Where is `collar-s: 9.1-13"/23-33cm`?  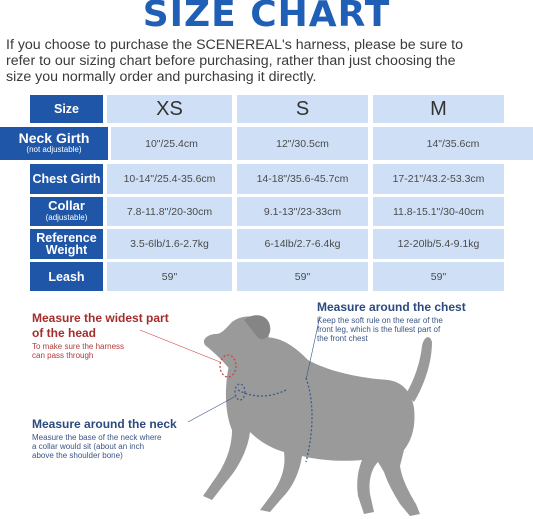
collar-s: 9.1-13"/23-33cm is located at coordinates (302, 211).